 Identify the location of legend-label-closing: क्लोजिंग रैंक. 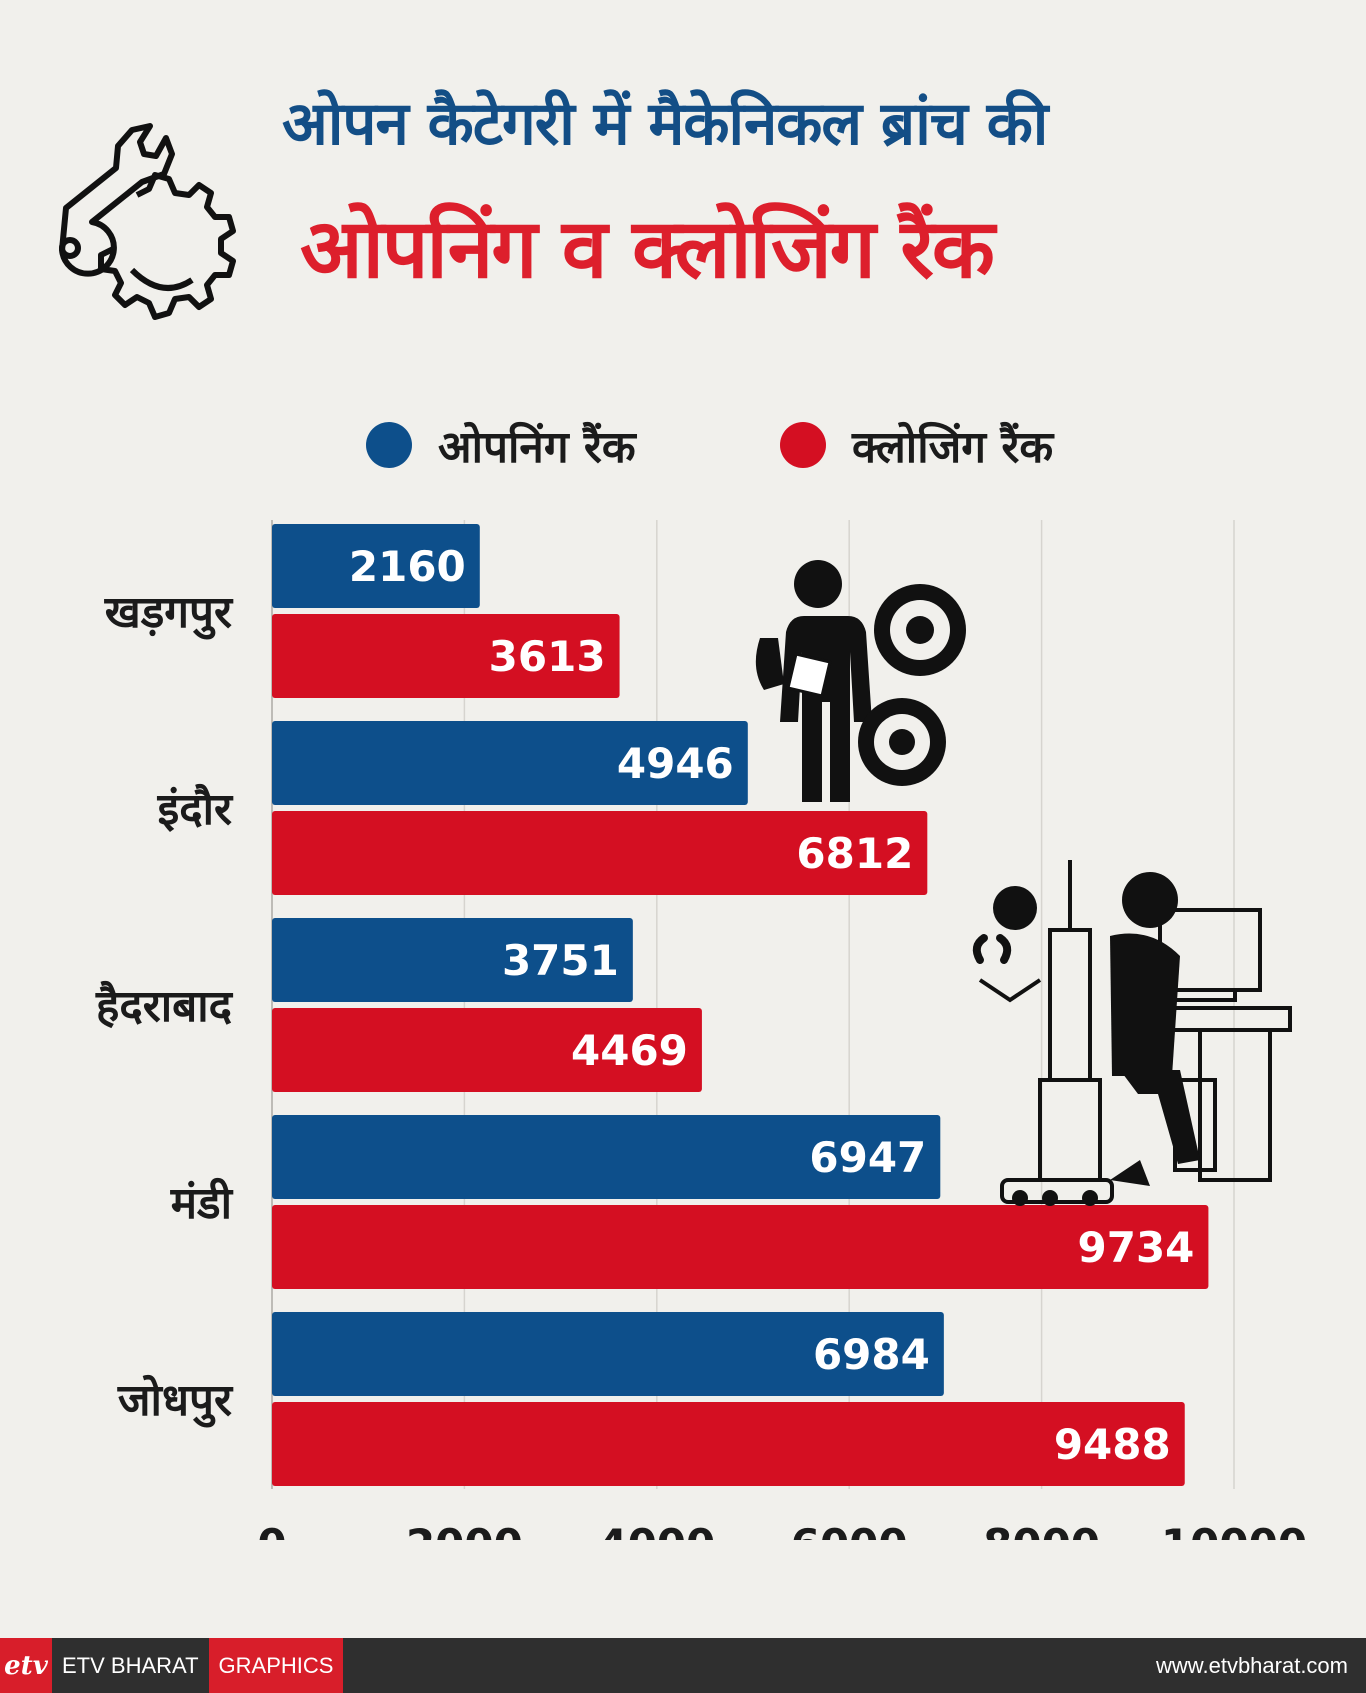
(953, 447).